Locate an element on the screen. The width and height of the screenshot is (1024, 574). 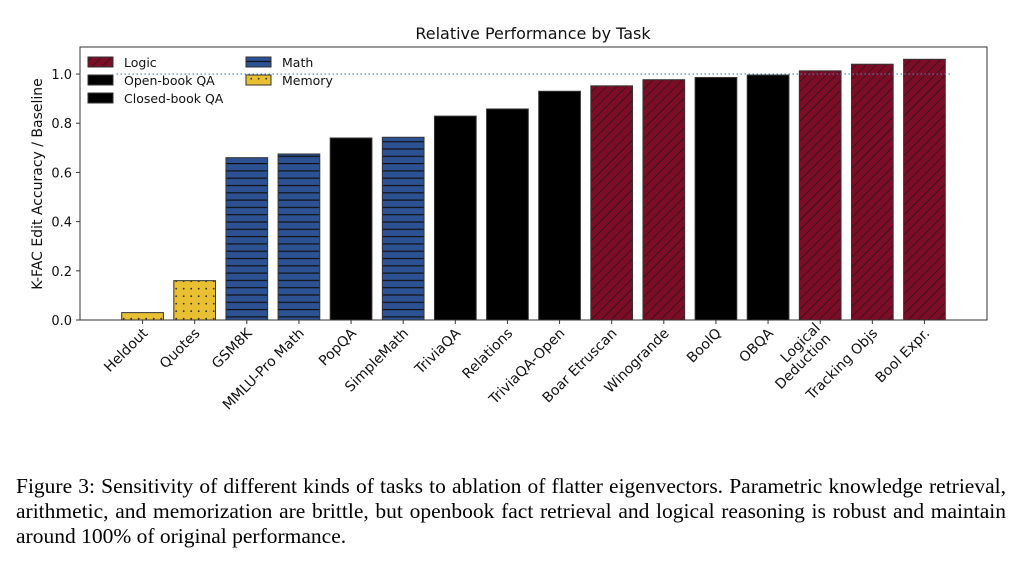
x-tick-label: PopQA is located at coordinates (338, 347).